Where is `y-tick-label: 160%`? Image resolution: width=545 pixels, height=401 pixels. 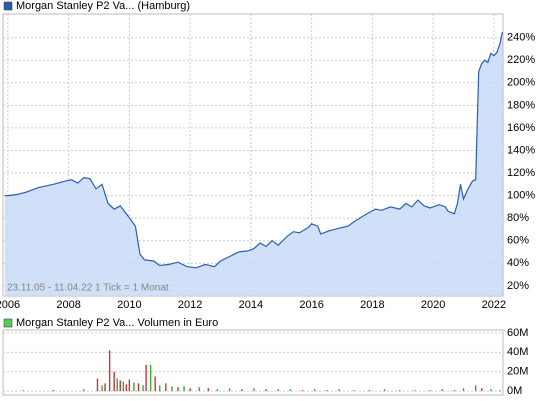 y-tick-label: 160% is located at coordinates (521, 128).